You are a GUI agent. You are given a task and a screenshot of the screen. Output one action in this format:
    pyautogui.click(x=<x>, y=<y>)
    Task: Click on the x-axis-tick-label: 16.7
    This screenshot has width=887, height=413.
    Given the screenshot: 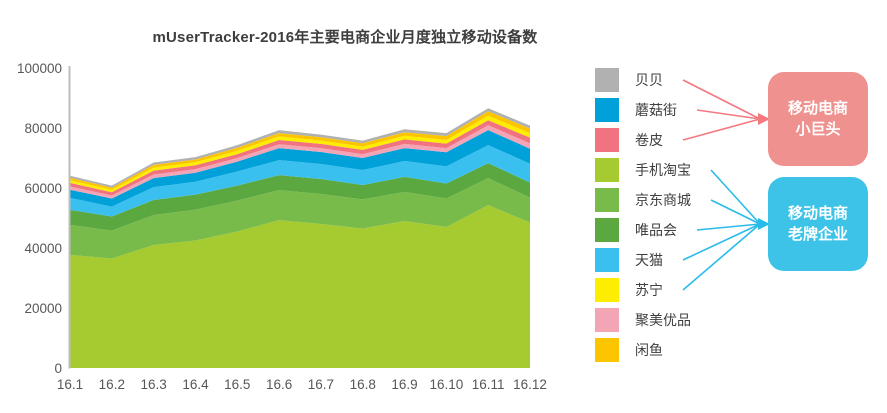 What is the action you would take?
    pyautogui.click(x=321, y=384)
    